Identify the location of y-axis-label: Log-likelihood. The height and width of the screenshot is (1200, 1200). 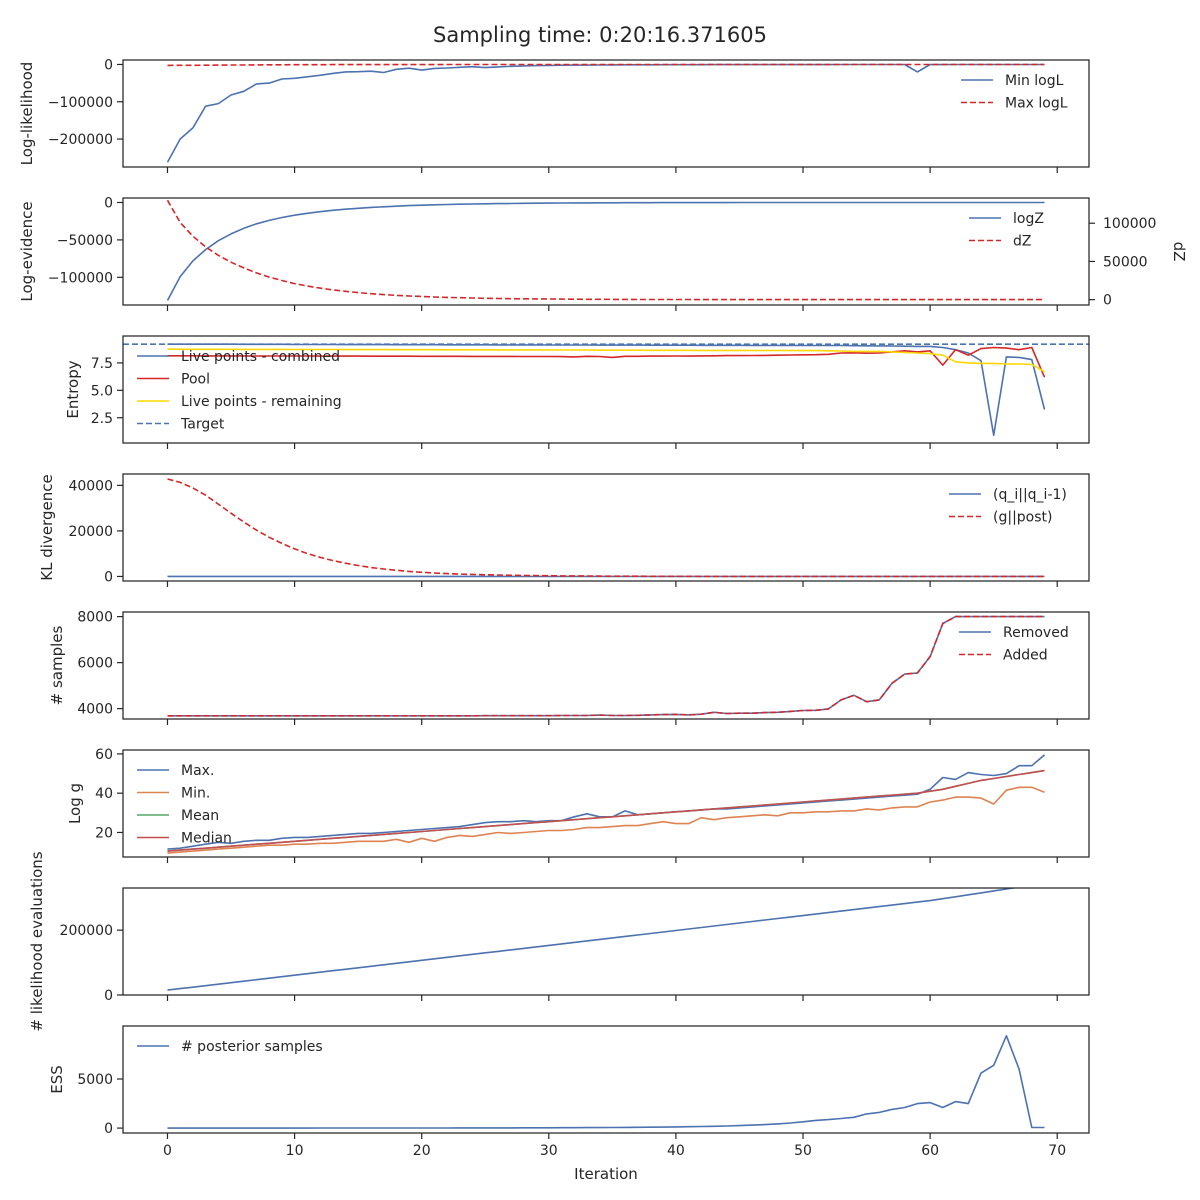
(27, 114).